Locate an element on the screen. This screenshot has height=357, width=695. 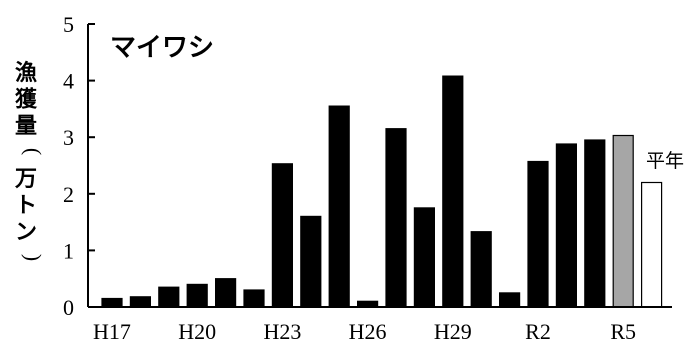
bar-R2 is located at coordinates (538, 234).